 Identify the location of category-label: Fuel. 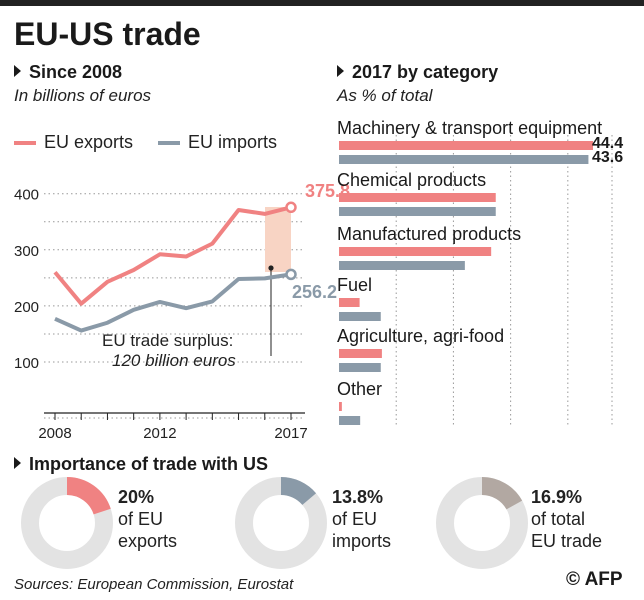
(354, 285).